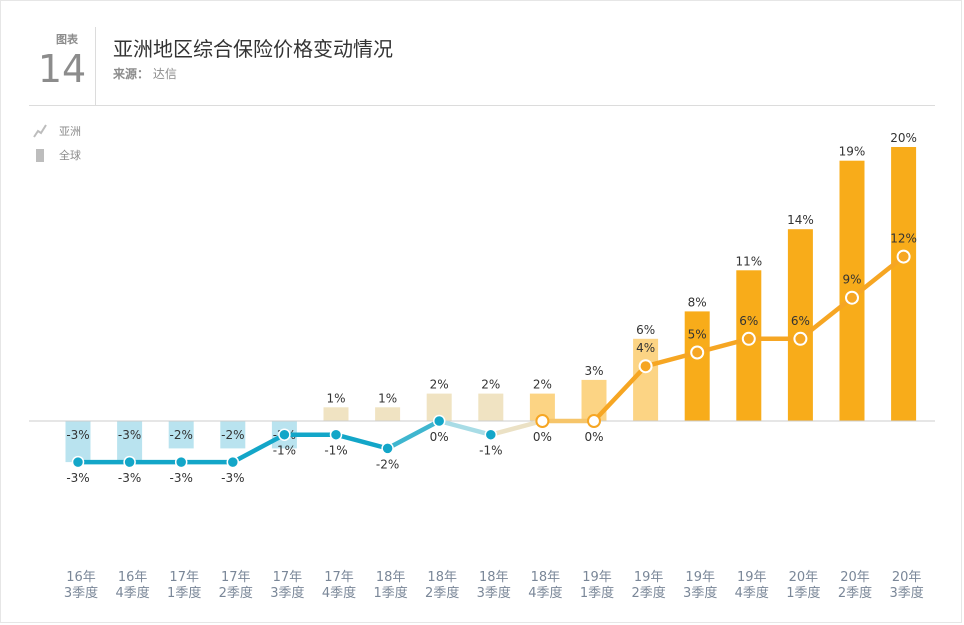 This screenshot has width=964, height=625. Describe the element at coordinates (542, 437) in the screenshot. I see `point-label-asia-9: 0%` at that location.